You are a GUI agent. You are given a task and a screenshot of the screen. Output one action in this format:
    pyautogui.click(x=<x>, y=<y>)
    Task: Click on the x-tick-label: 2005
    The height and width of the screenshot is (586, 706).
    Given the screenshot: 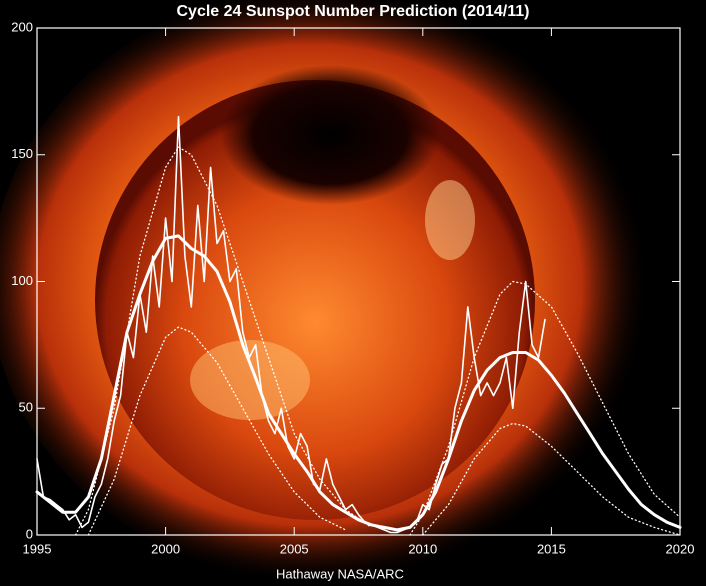 What is the action you would take?
    pyautogui.click(x=294, y=548)
    